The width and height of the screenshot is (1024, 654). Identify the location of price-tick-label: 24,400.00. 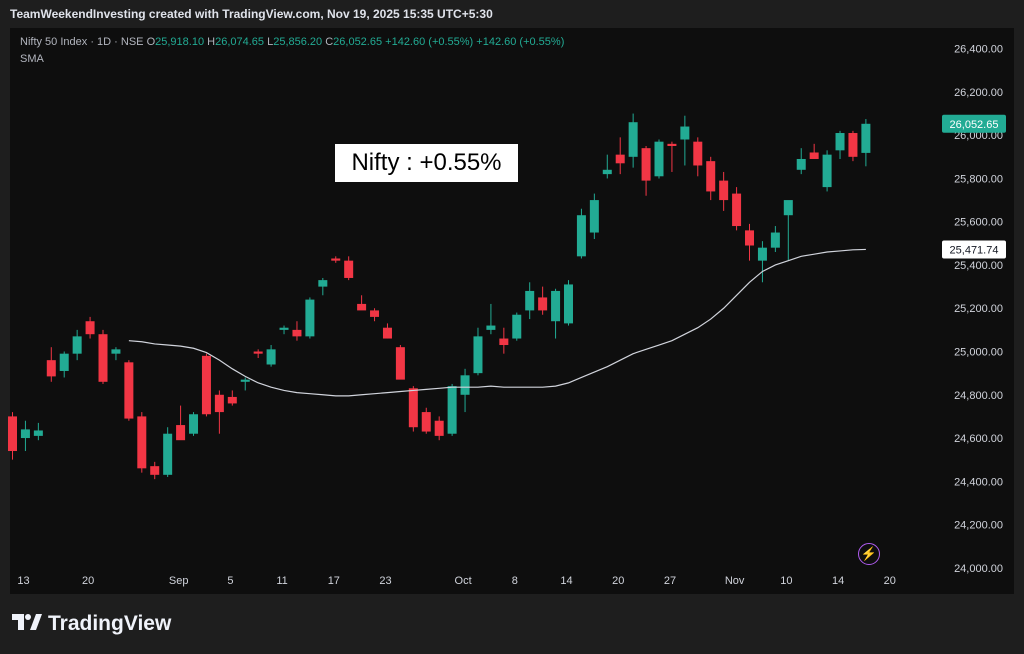
(978, 482).